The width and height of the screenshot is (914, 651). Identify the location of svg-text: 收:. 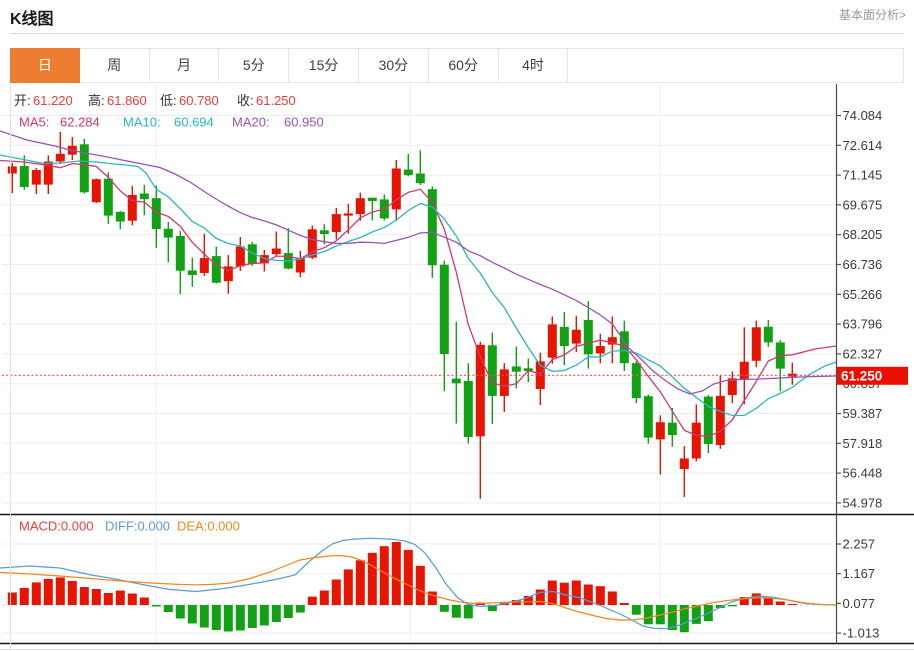
(245, 100).